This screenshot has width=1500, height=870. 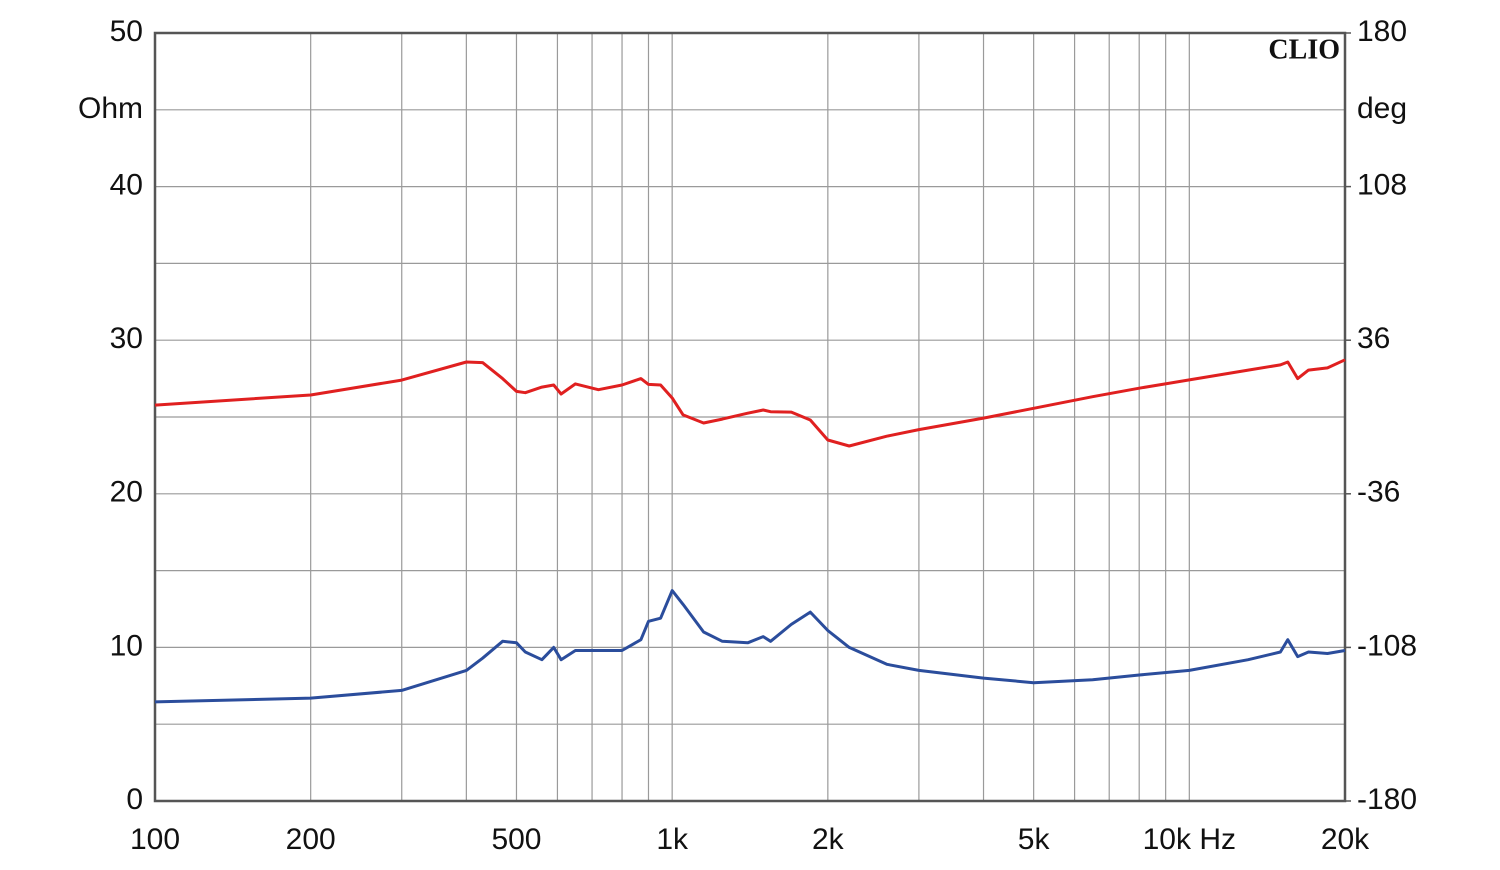 I want to click on y2-tick-label: -36, so click(x=1378, y=492).